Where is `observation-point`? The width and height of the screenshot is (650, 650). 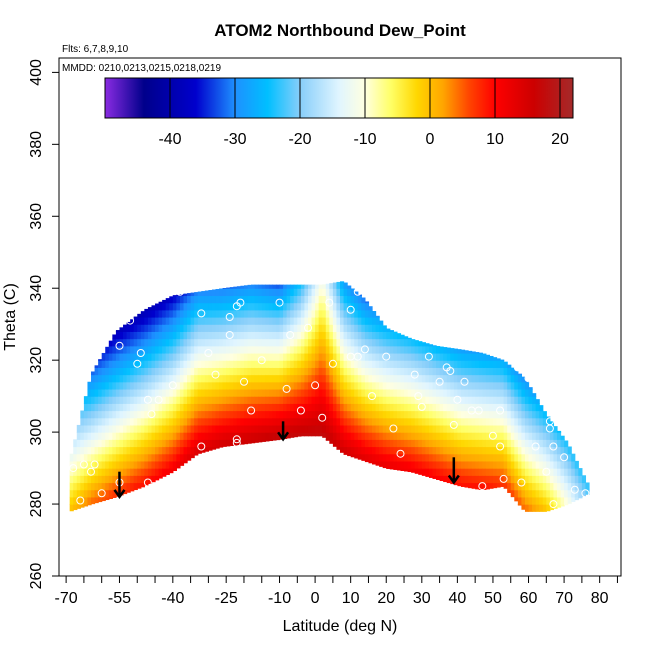
observation-point is located at coordinates (300, 410).